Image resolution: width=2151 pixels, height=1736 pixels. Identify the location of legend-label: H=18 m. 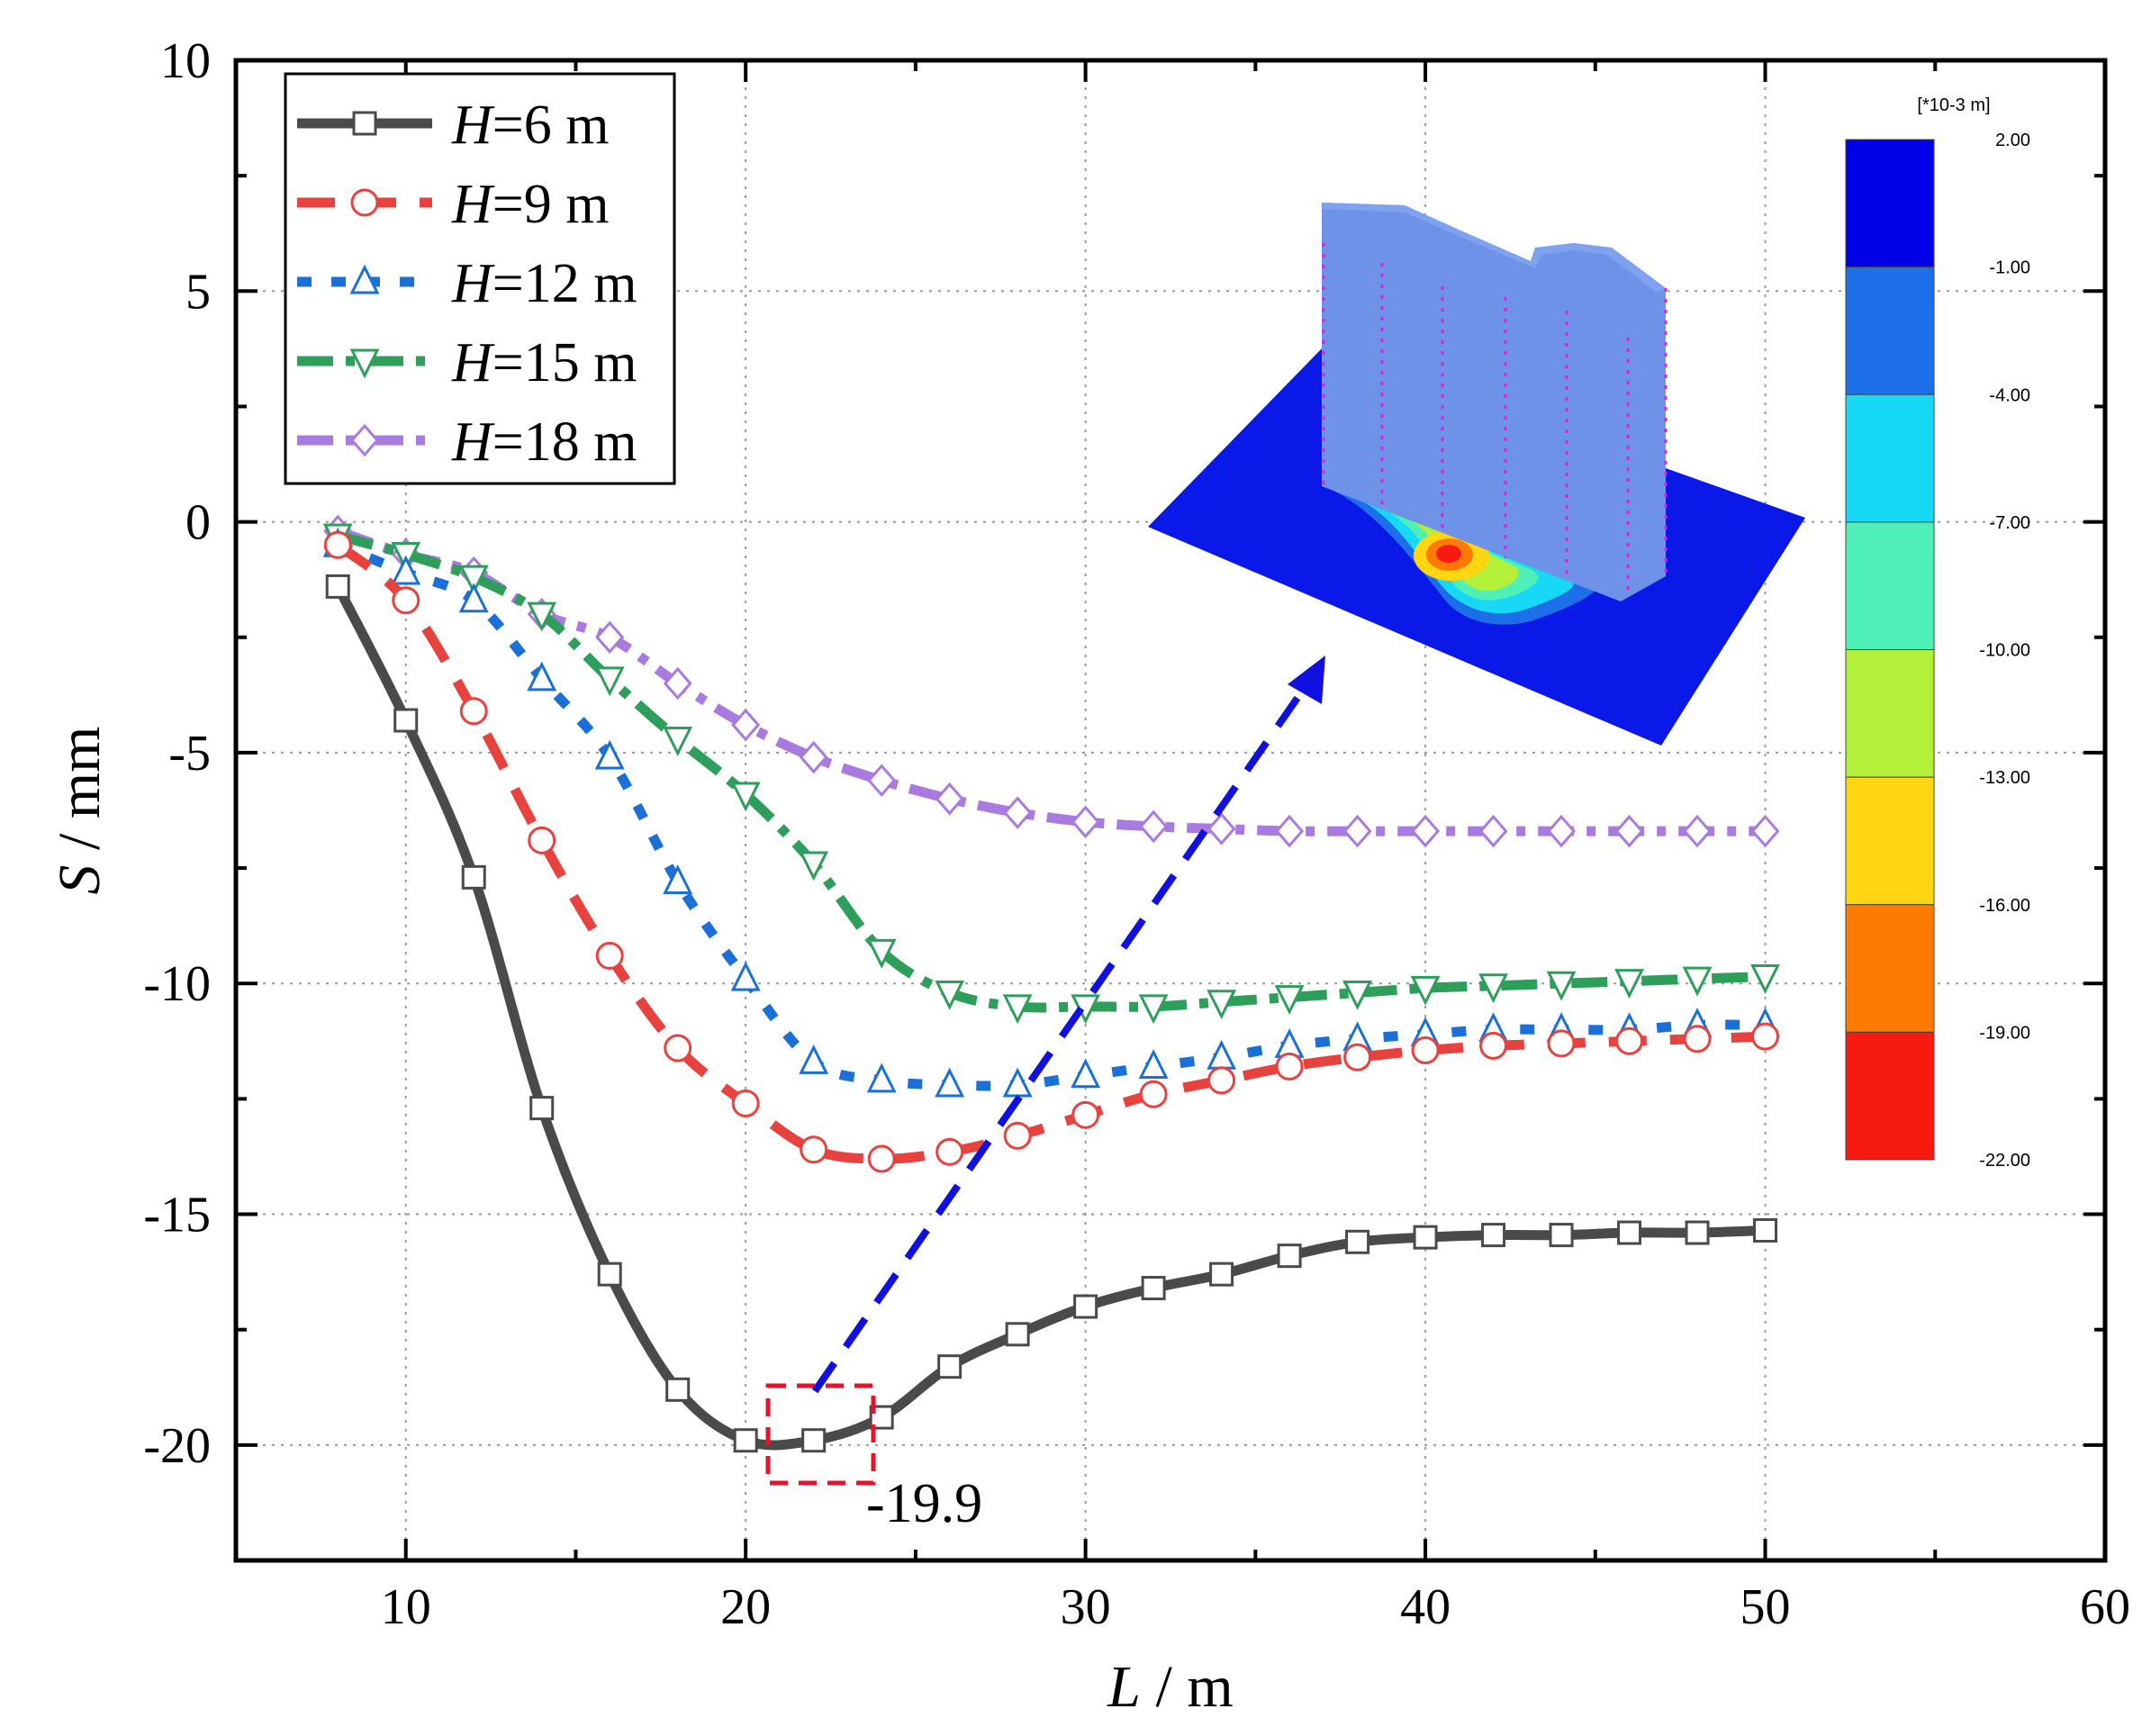
(544, 442).